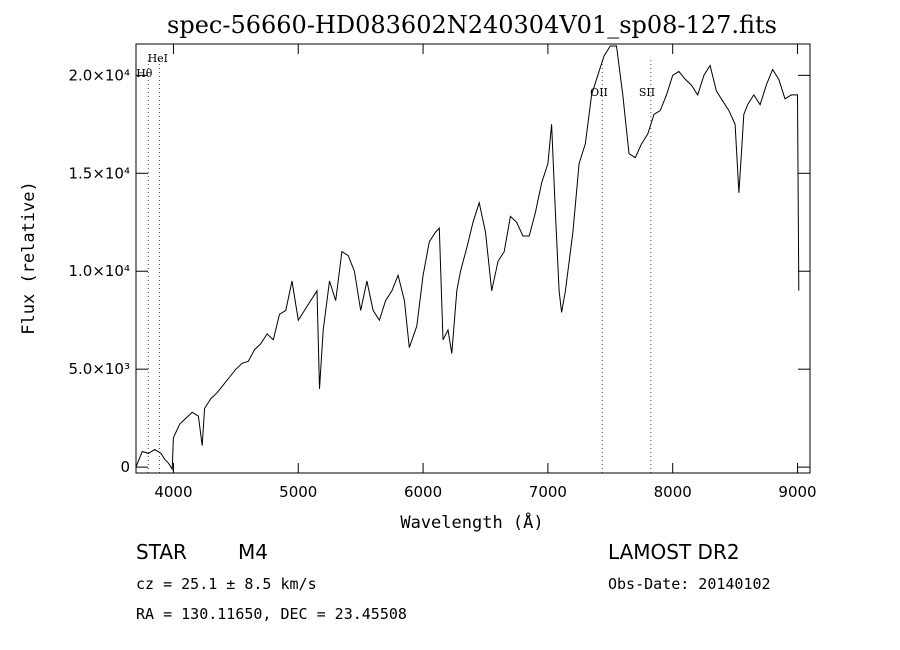 The image size is (900, 650). What do you see at coordinates (471, 522) in the screenshot?
I see `x-axis-label: Wavelength (Å)` at bounding box center [471, 522].